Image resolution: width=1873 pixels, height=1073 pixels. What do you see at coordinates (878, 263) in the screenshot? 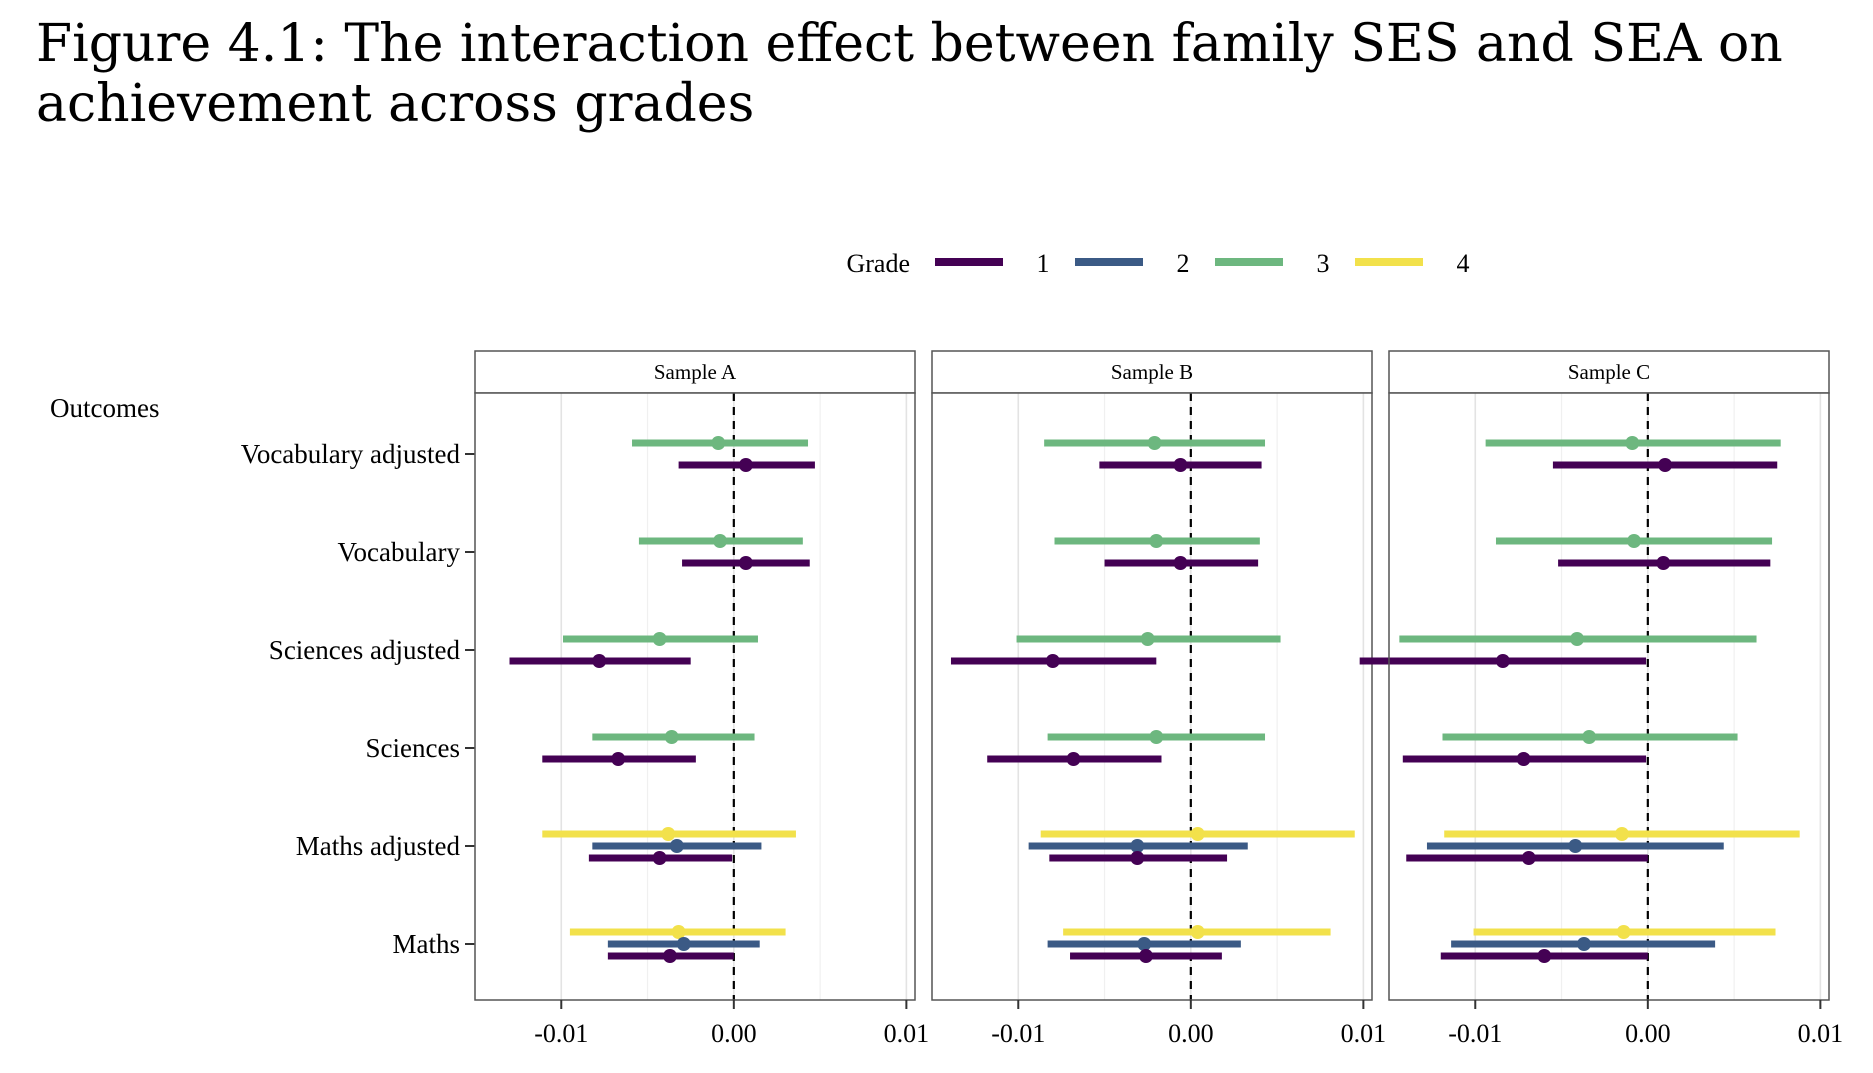
I see `legend-title: Grade` at bounding box center [878, 263].